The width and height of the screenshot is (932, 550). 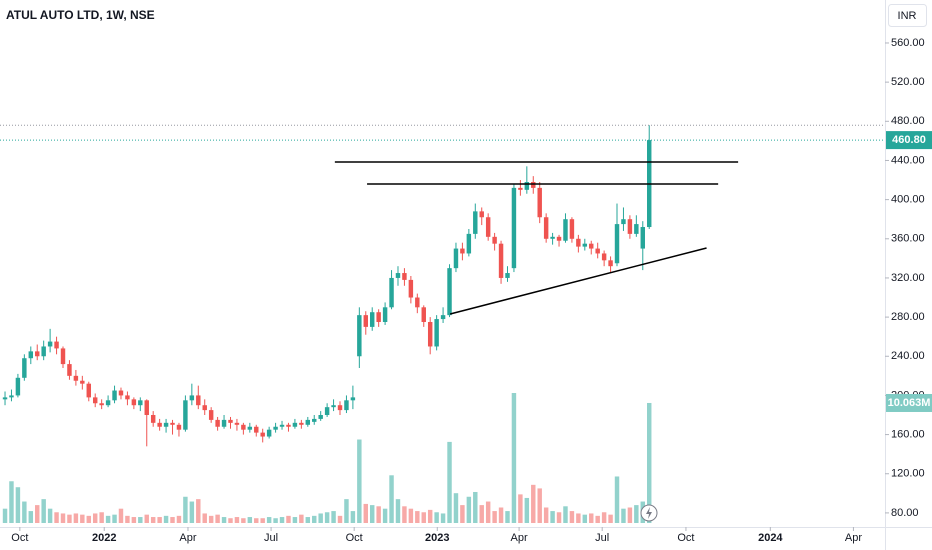 What do you see at coordinates (649, 513) in the screenshot?
I see `lightning-glyph` at bounding box center [649, 513].